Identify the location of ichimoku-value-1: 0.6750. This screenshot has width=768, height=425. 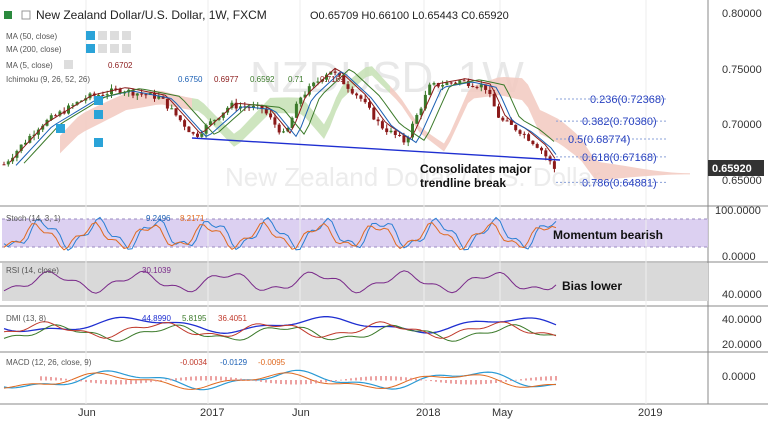
(190, 79).